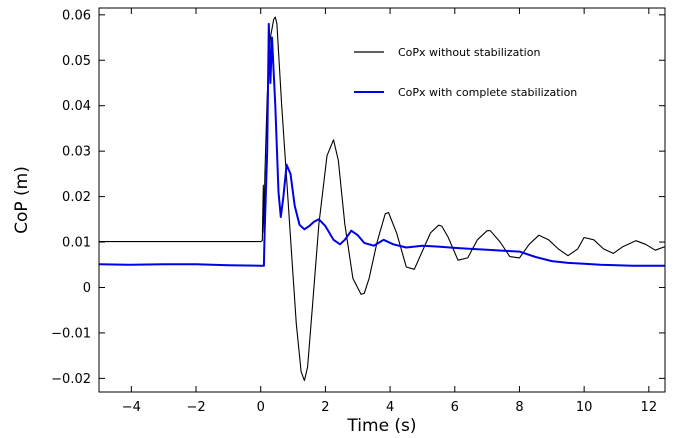  I want to click on y-tick-label: 0.01, so click(76, 243).